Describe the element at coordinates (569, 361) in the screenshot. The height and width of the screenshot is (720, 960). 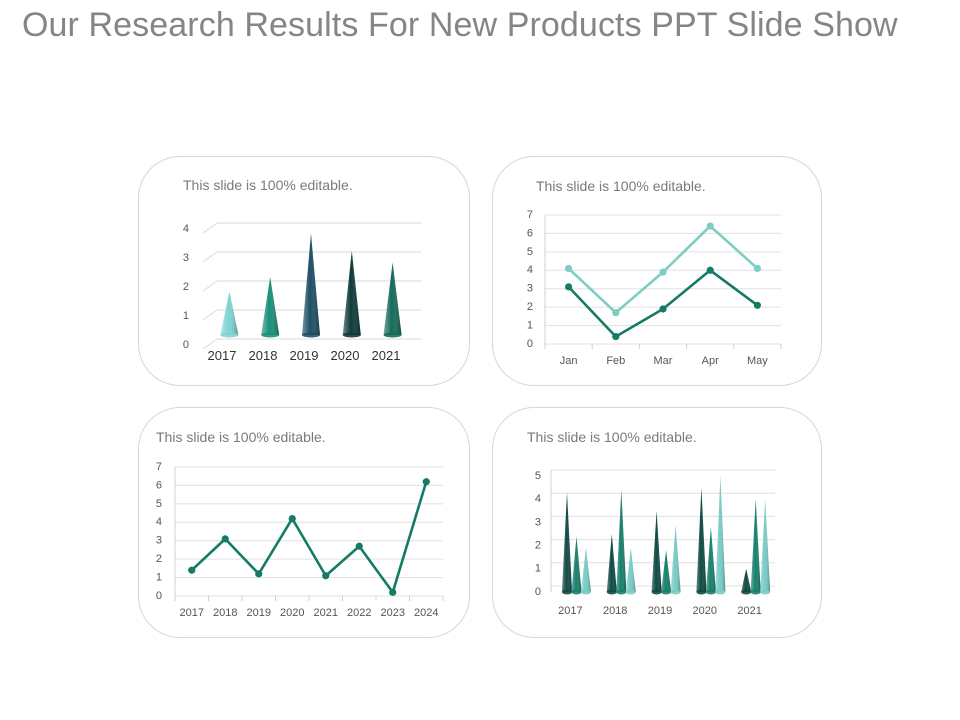
I see `x-tick-label: Jan` at that location.